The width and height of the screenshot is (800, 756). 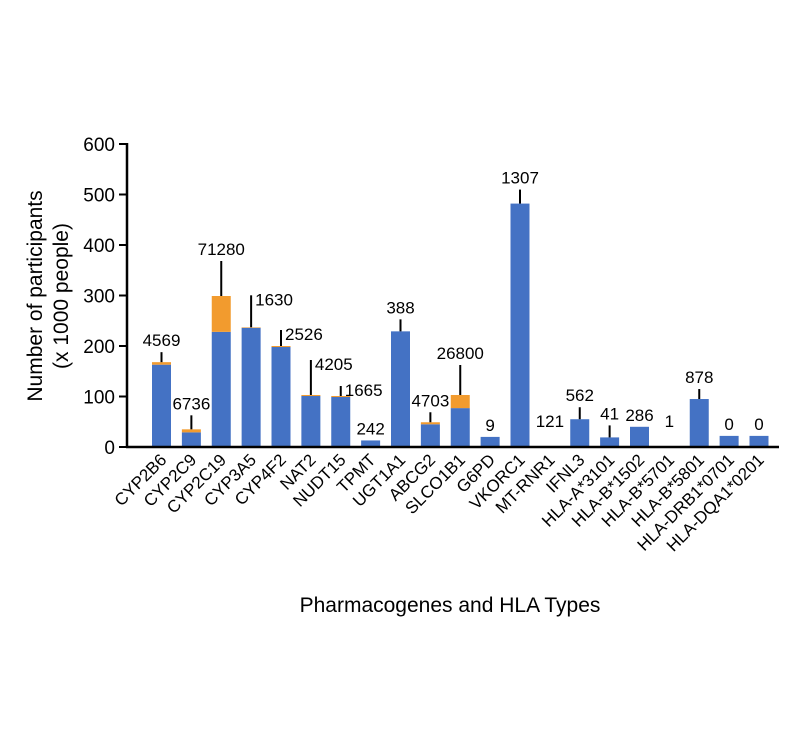 What do you see at coordinates (370, 428) in the screenshot?
I see `data-label: 242` at bounding box center [370, 428].